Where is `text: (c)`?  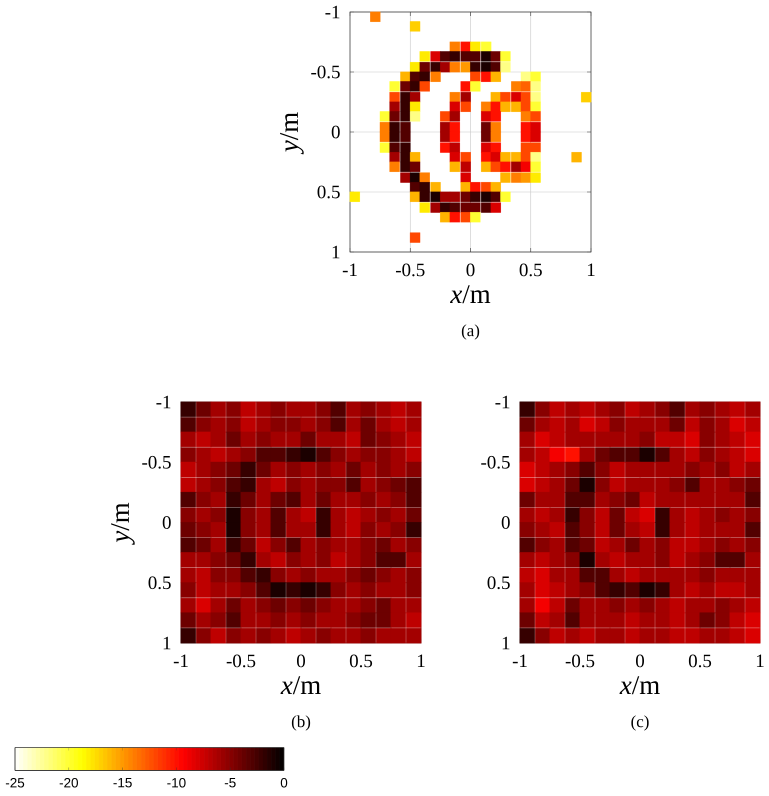 text: (c) is located at coordinates (640, 723).